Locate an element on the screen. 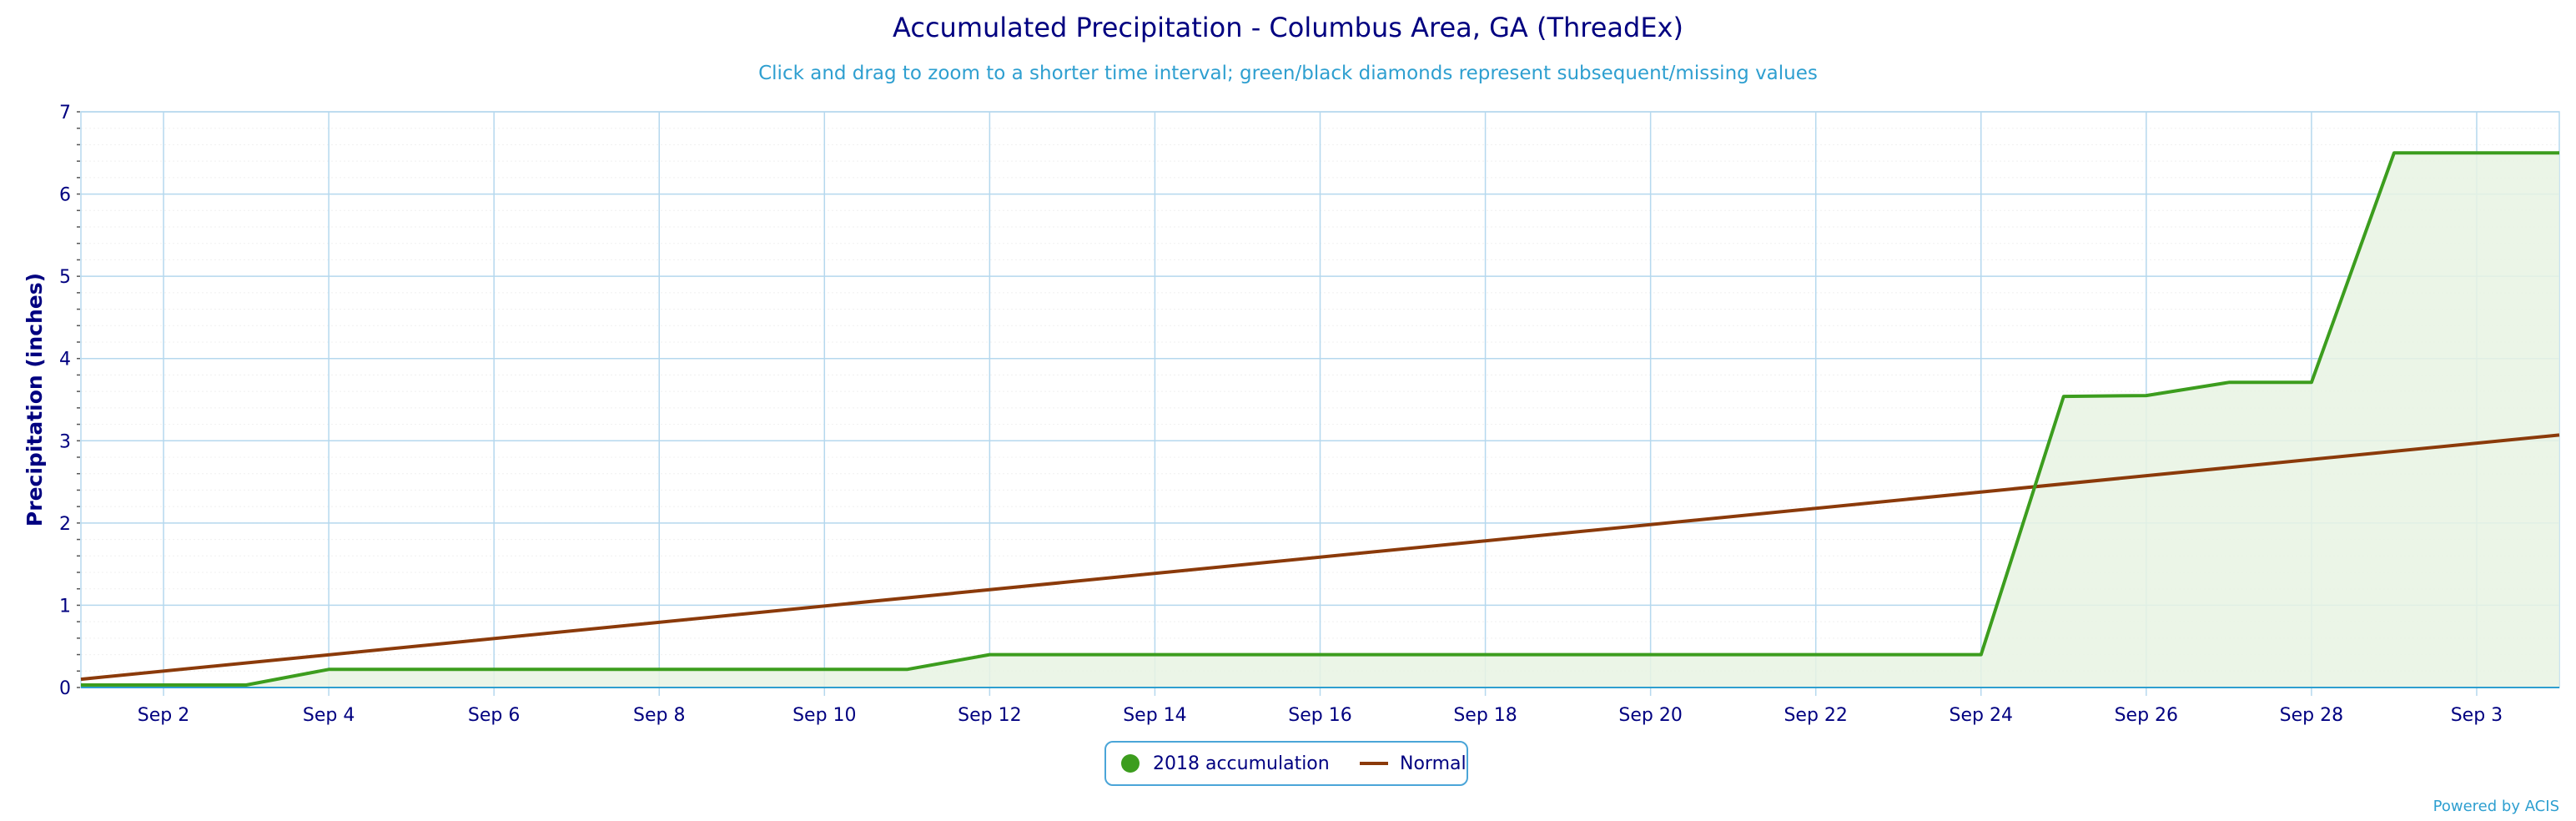 The height and width of the screenshot is (821, 2576). series-line-icon is located at coordinates (1374, 763).